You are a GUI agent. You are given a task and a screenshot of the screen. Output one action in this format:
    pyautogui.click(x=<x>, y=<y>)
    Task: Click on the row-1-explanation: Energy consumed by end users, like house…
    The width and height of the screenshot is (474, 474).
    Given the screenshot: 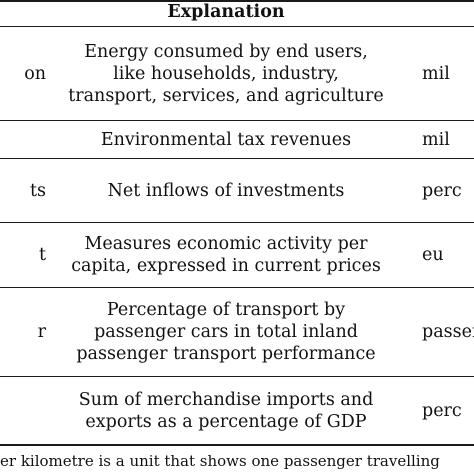 What is the action you would take?
    pyautogui.click(x=226, y=74)
    